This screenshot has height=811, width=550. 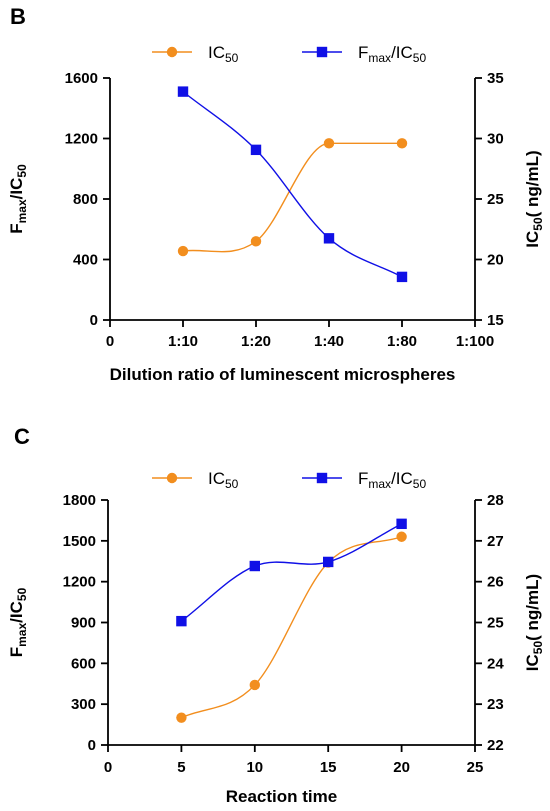 What do you see at coordinates (495, 78) in the screenshot?
I see `y-right-tick-label: 35` at bounding box center [495, 78].